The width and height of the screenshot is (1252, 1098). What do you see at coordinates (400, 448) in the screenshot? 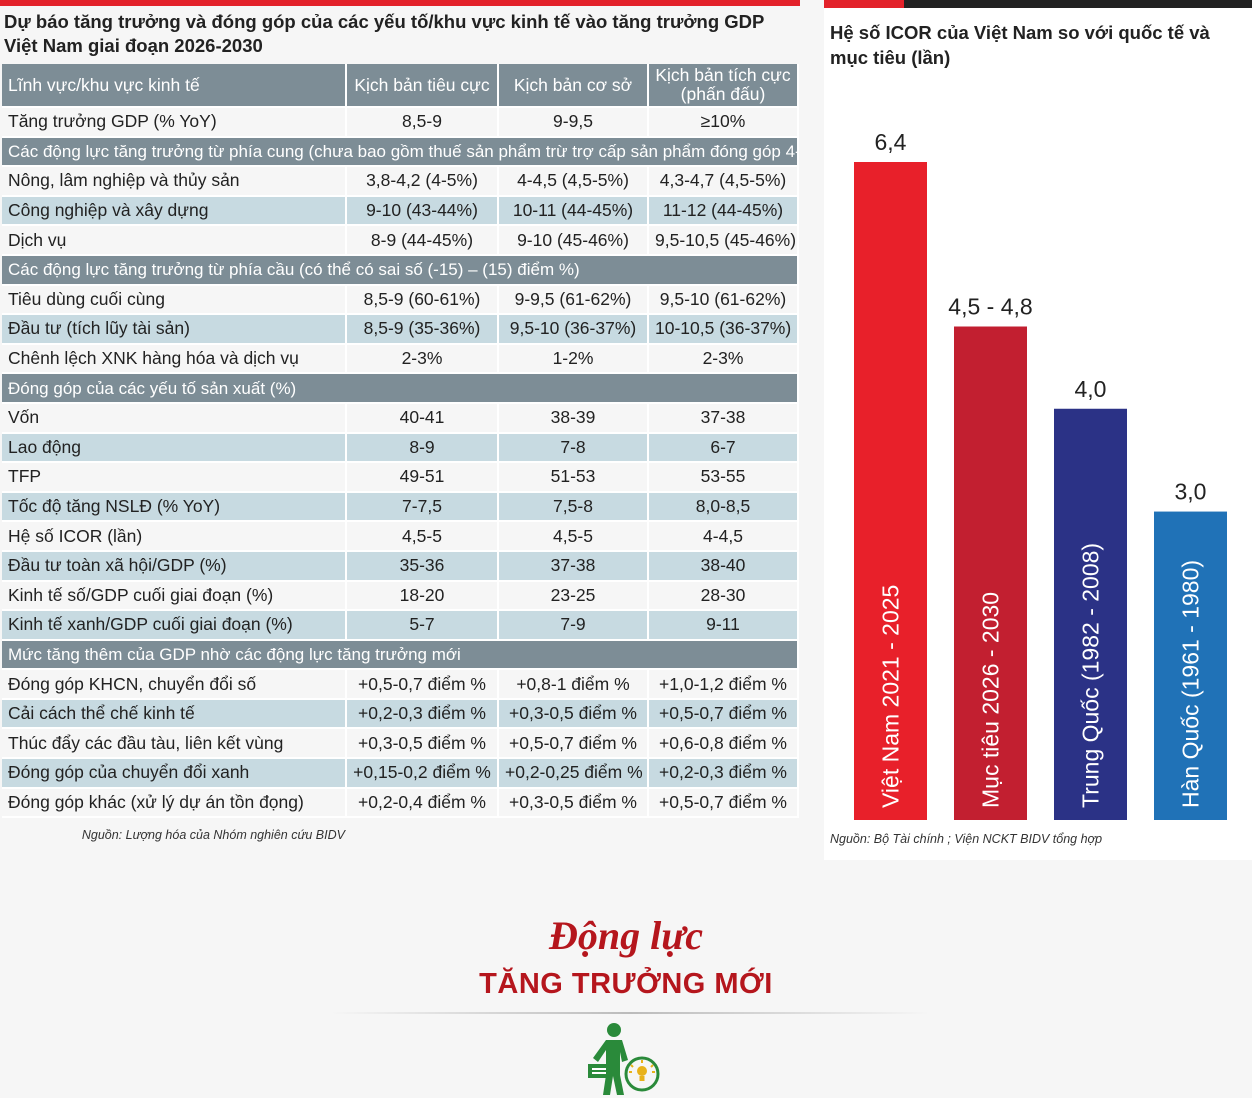
I see `table-row: Lao động 8-9 7-8 6-7` at bounding box center [400, 448].